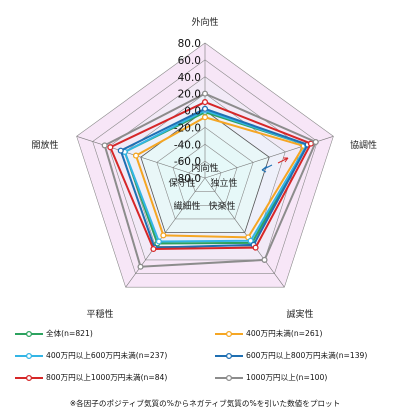 Image resolution: width=410 pixels, height=420 pixels. I want to click on tick-label: 0.0, so click(192, 112).